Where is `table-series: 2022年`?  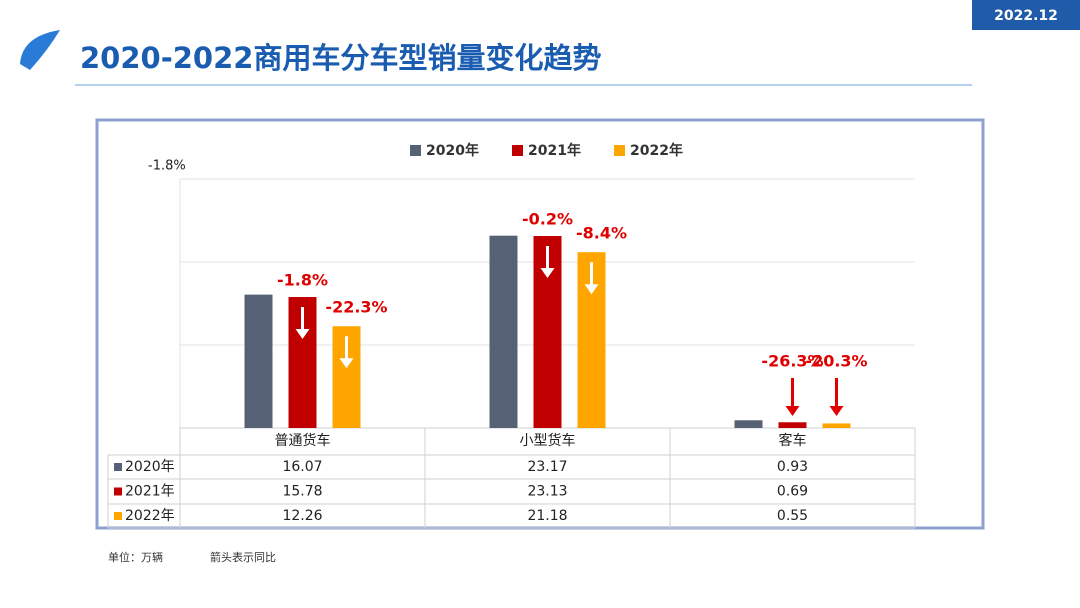 table-series: 2022年 is located at coordinates (150, 516).